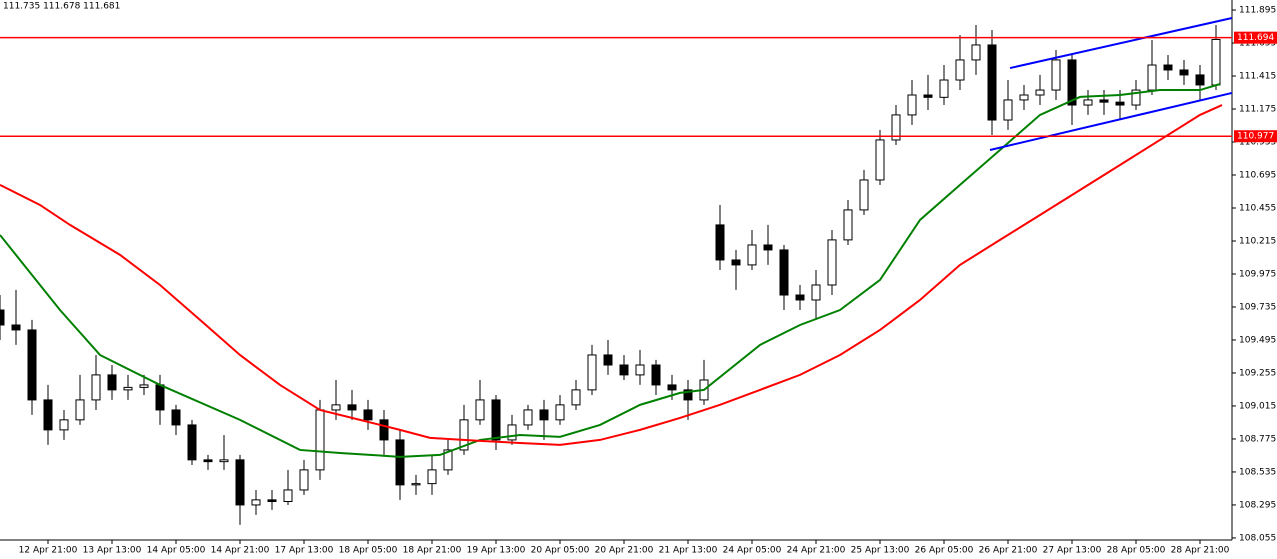 The width and height of the screenshot is (1277, 559). I want to click on price-label: 111.694, so click(1255, 38).